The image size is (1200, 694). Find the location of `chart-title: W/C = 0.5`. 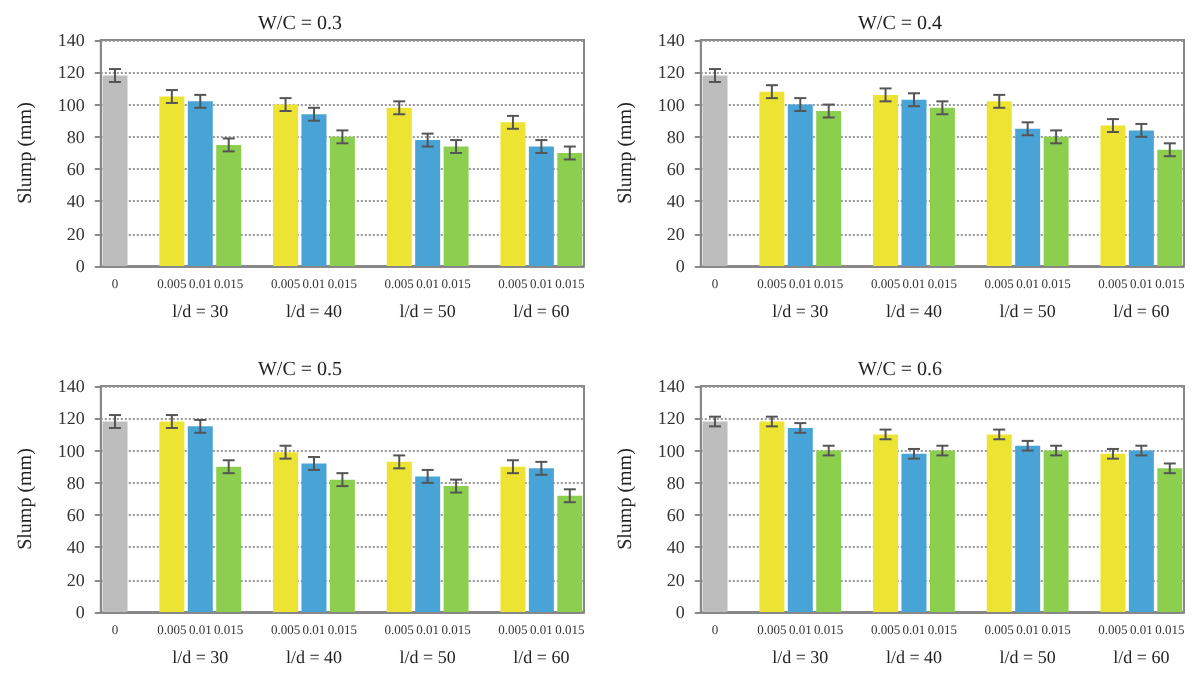

chart-title: W/C = 0.5 is located at coordinates (300, 370).